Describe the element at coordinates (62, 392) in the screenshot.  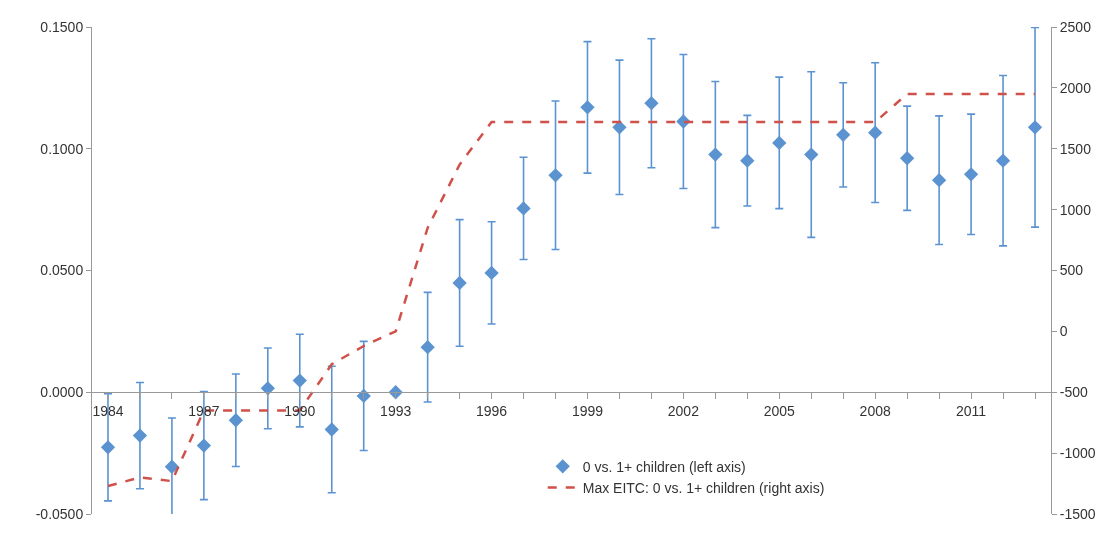
I see `y-tick-label: 0.0000` at that location.